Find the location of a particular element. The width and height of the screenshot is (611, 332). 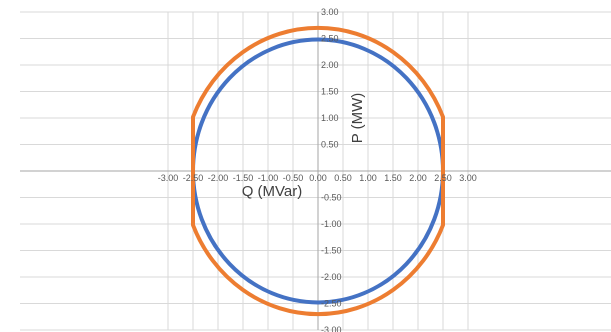

y-tick-label: -2.50 is located at coordinates (331, 304).